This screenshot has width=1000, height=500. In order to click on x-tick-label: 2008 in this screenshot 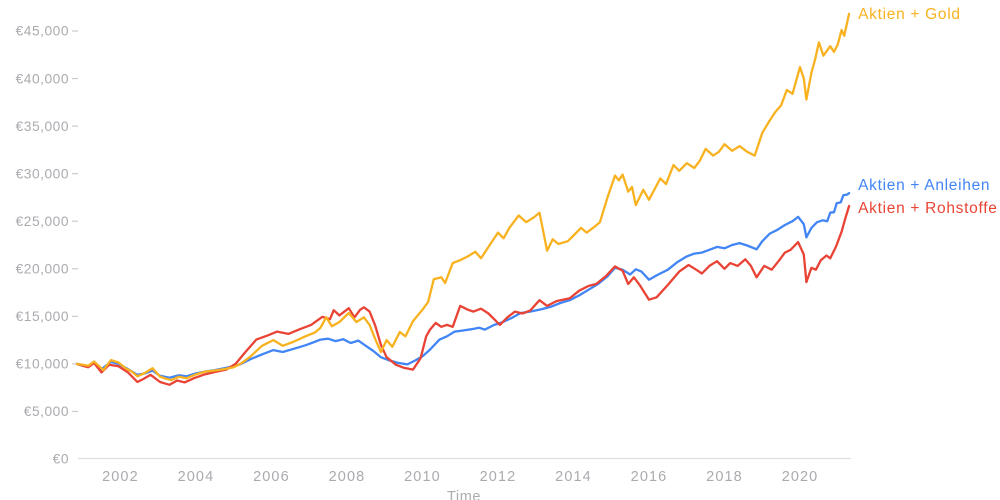, I will do `click(347, 477)`.